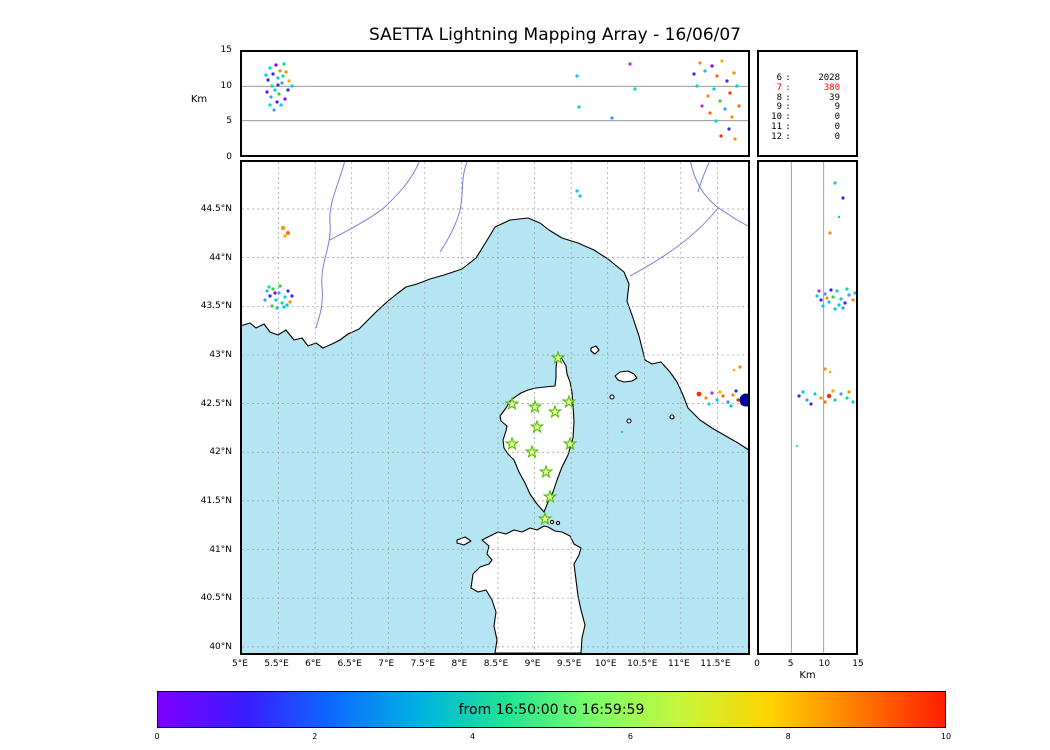  Describe the element at coordinates (552, 737) in the screenshot. I see `colorbar-ticks: 0 2 4 6 8 10` at that location.